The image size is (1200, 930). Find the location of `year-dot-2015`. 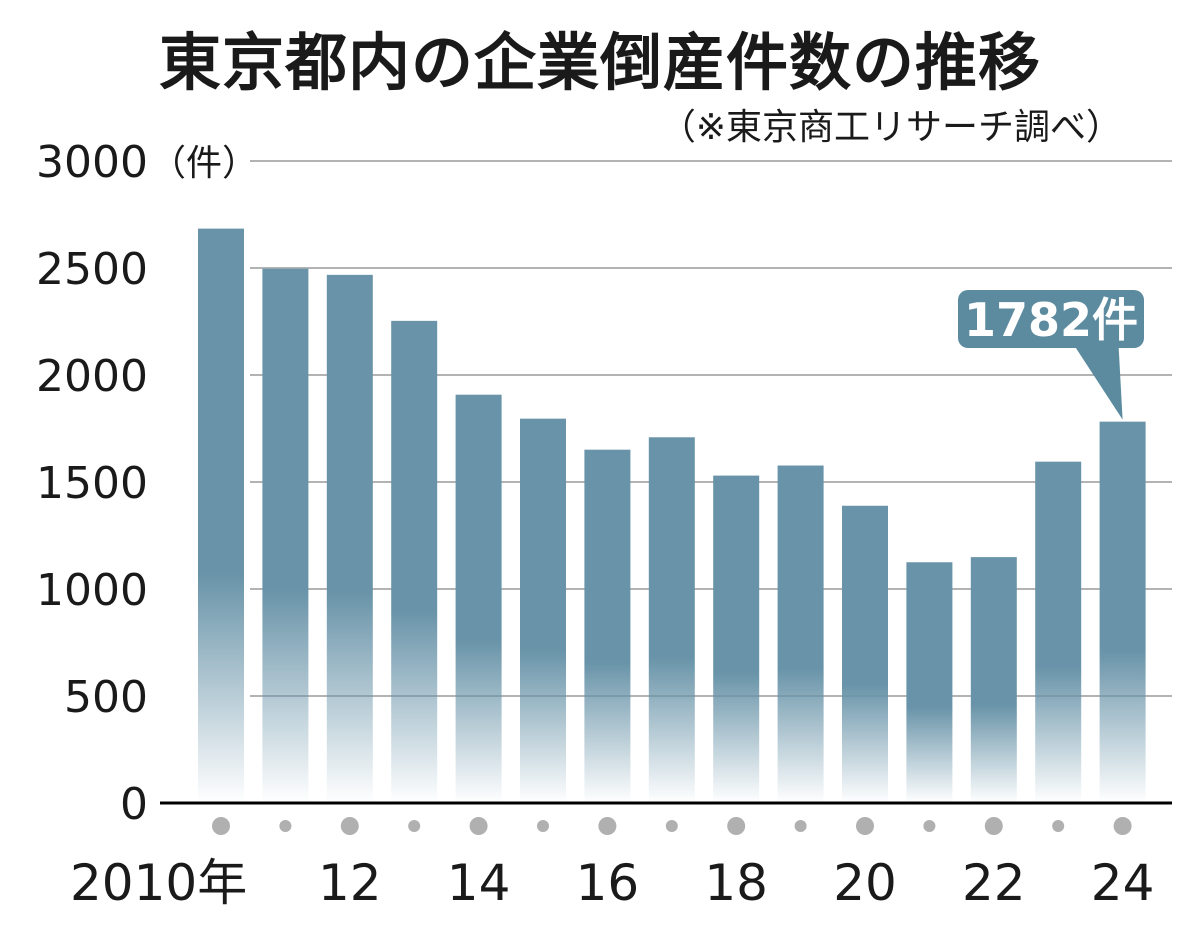

year-dot-2015 is located at coordinates (543, 826).